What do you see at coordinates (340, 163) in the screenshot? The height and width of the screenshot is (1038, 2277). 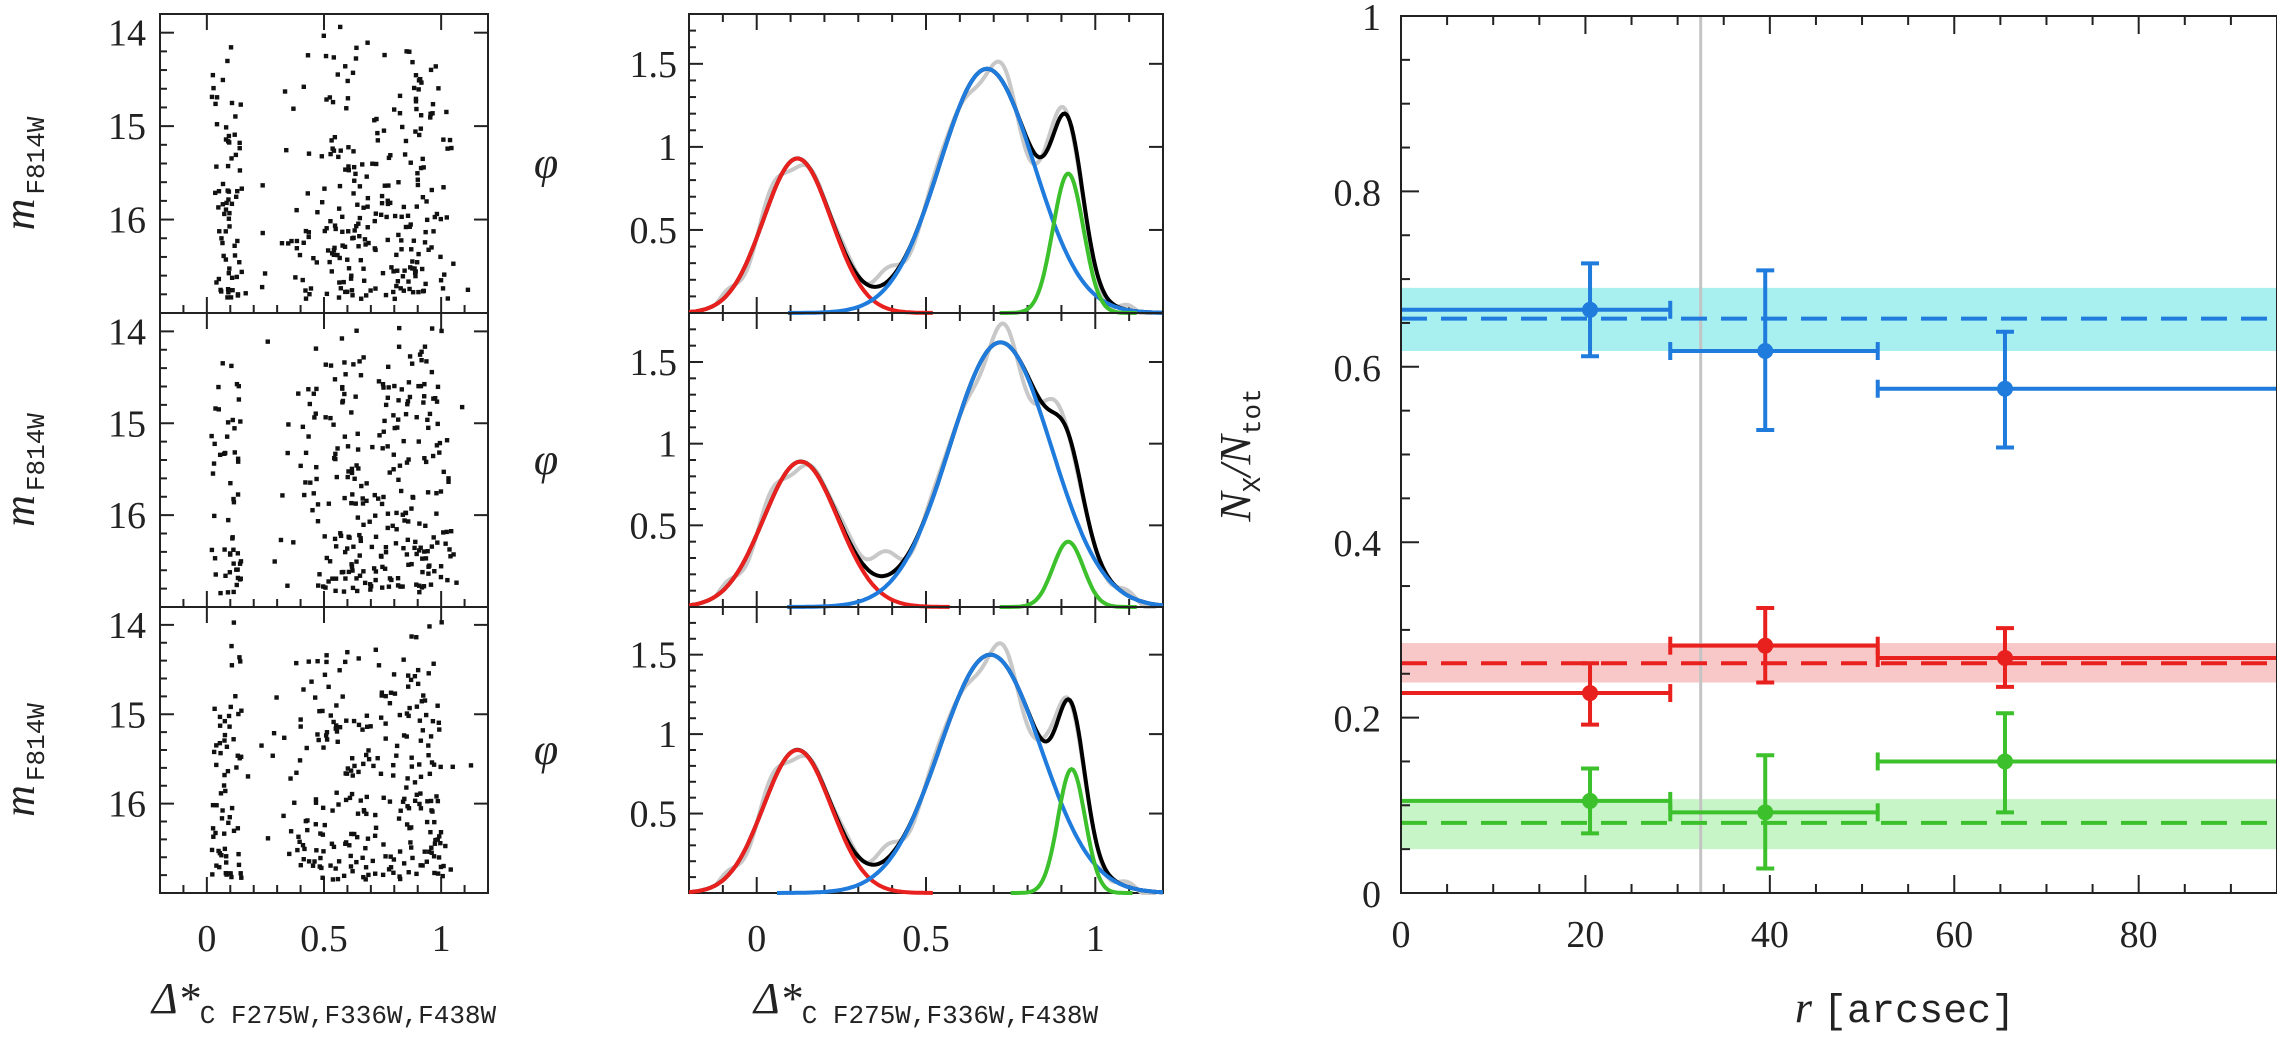 I see `cmd-points` at bounding box center [340, 163].